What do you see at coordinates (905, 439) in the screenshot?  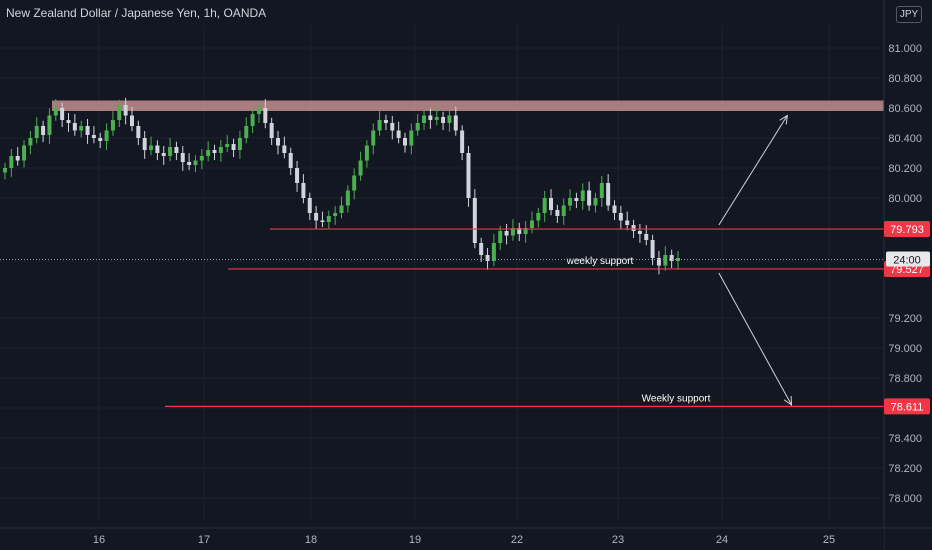 I see `price-tick-label: 78.400` at bounding box center [905, 439].